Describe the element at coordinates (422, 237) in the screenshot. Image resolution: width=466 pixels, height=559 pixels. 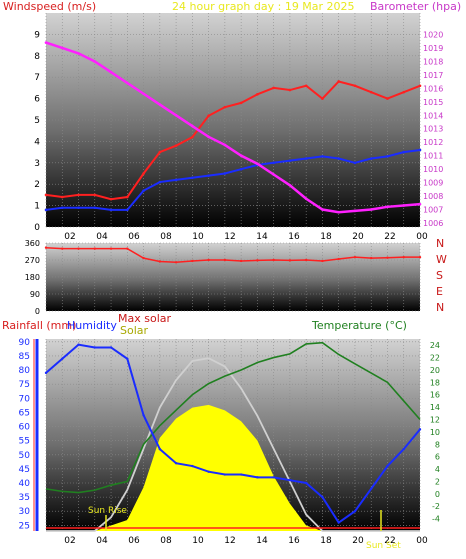
I see `x-tick-label: 00` at that location.